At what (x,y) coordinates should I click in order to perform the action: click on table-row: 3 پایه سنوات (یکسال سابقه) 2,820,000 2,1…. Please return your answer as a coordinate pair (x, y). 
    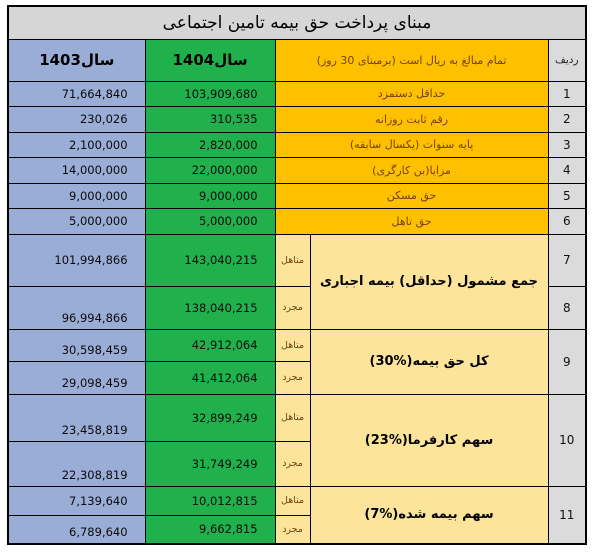
    Looking at the image, I should click on (297, 144).